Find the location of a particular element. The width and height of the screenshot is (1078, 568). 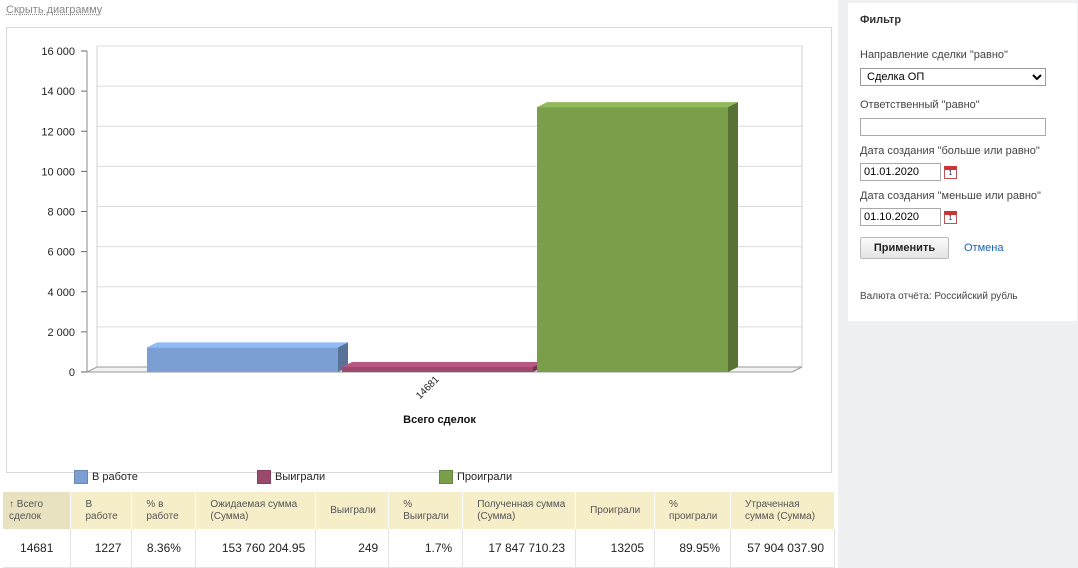

filter-title: Фильтр is located at coordinates (881, 20).